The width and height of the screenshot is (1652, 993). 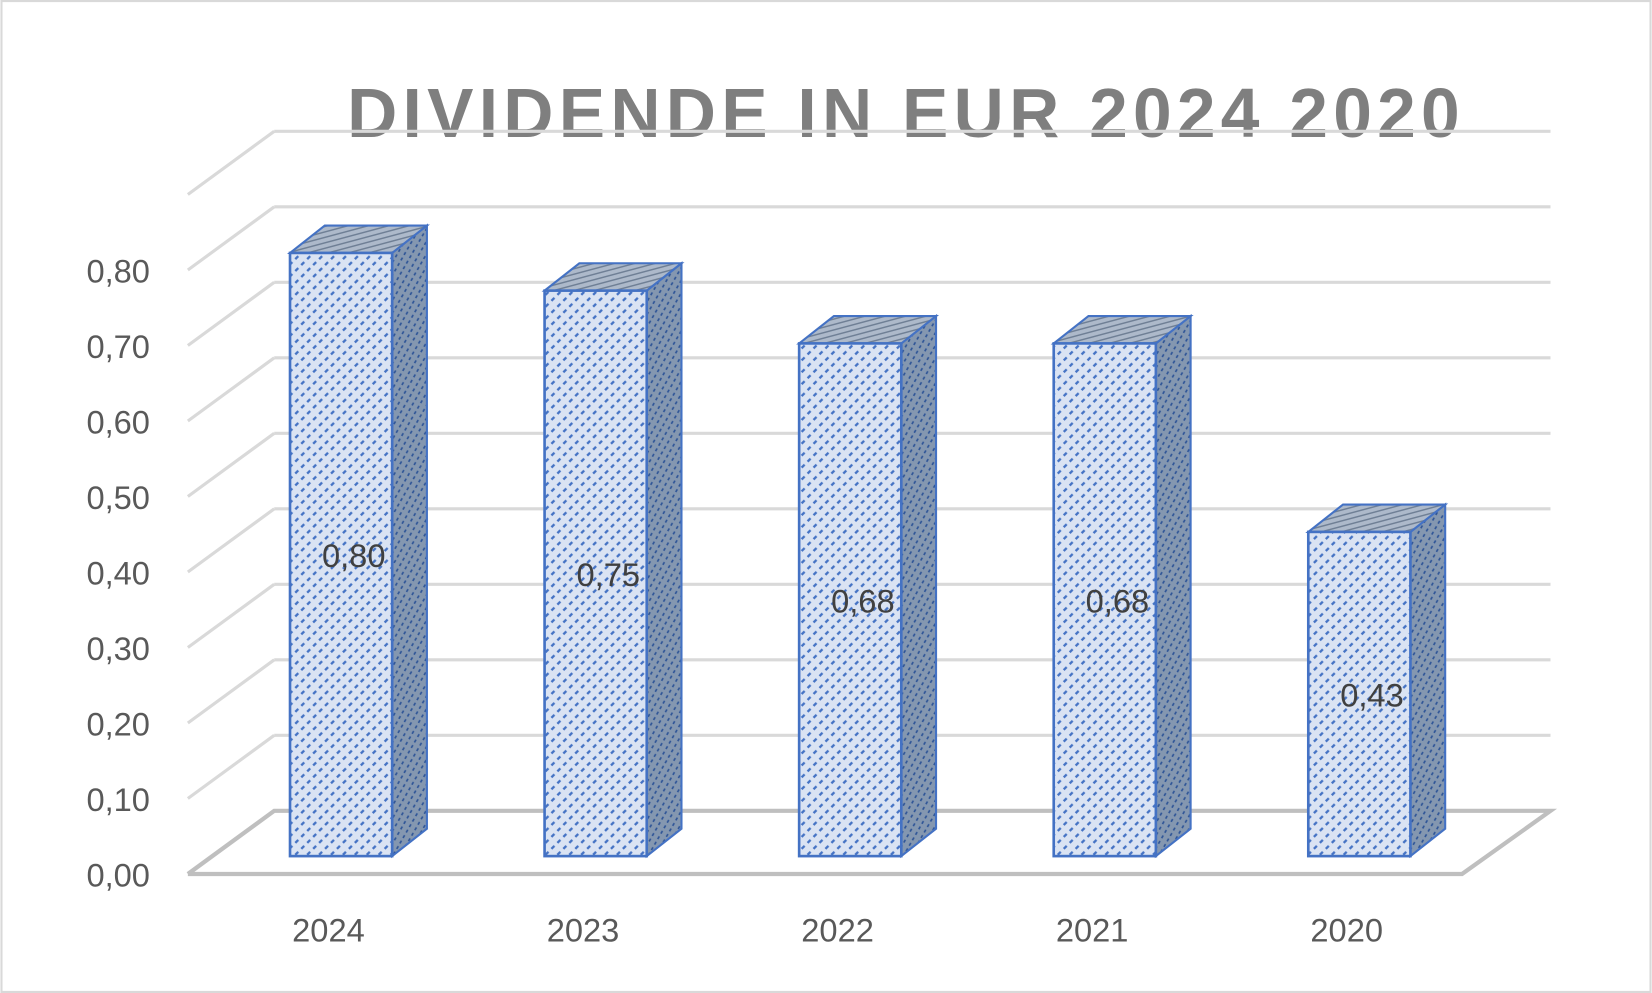 What do you see at coordinates (118, 799) in the screenshot?
I see `y-tick-label: 0,10` at bounding box center [118, 799].